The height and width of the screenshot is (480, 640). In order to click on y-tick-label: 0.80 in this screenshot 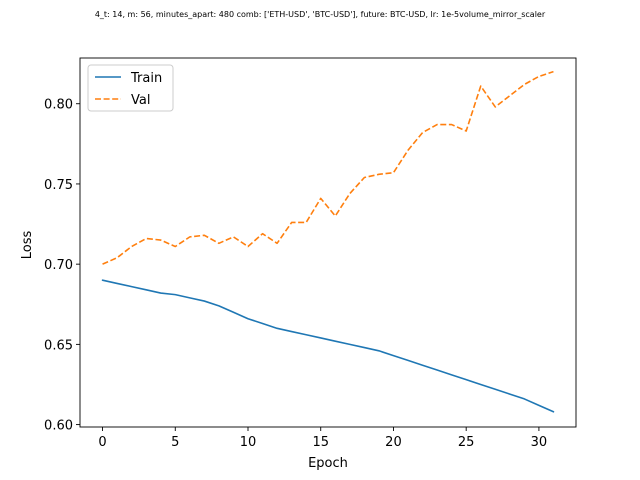, I will do `click(58, 105)`.